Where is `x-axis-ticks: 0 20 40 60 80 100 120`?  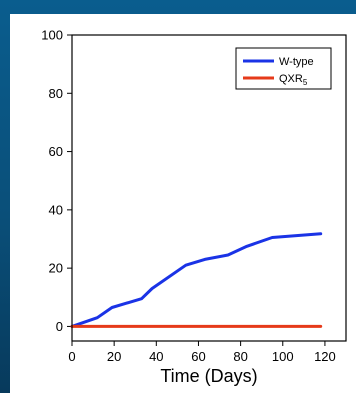
x-axis-ticks: 0 20 40 60 80 100 120 is located at coordinates (202, 352).